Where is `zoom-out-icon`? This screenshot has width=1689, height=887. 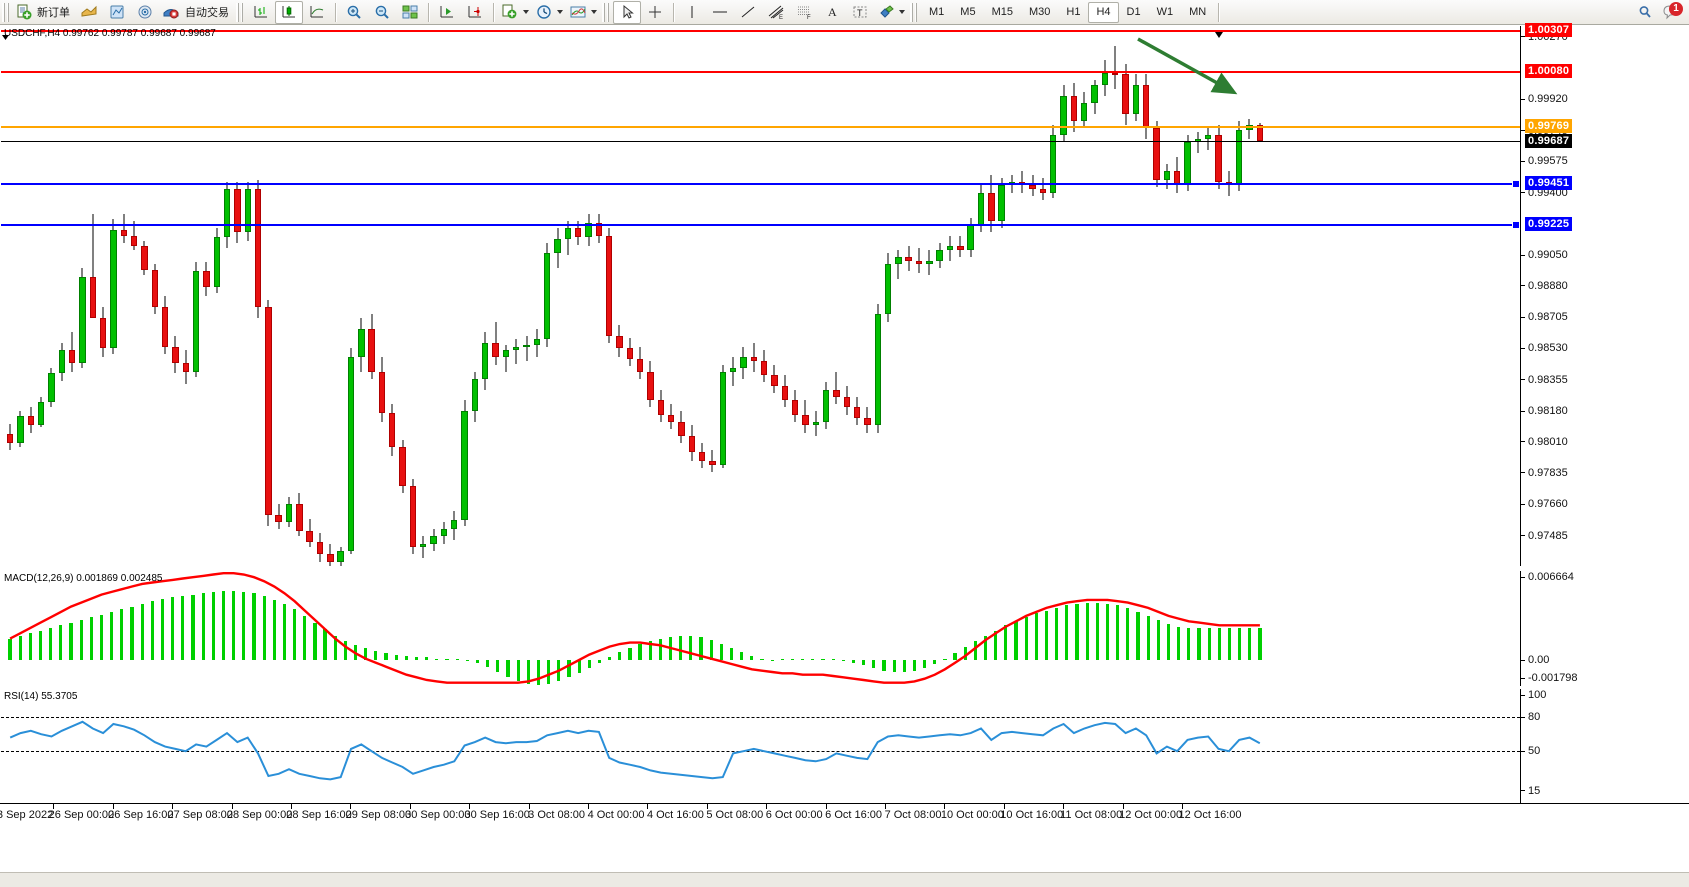
zoom-out-icon is located at coordinates (382, 12).